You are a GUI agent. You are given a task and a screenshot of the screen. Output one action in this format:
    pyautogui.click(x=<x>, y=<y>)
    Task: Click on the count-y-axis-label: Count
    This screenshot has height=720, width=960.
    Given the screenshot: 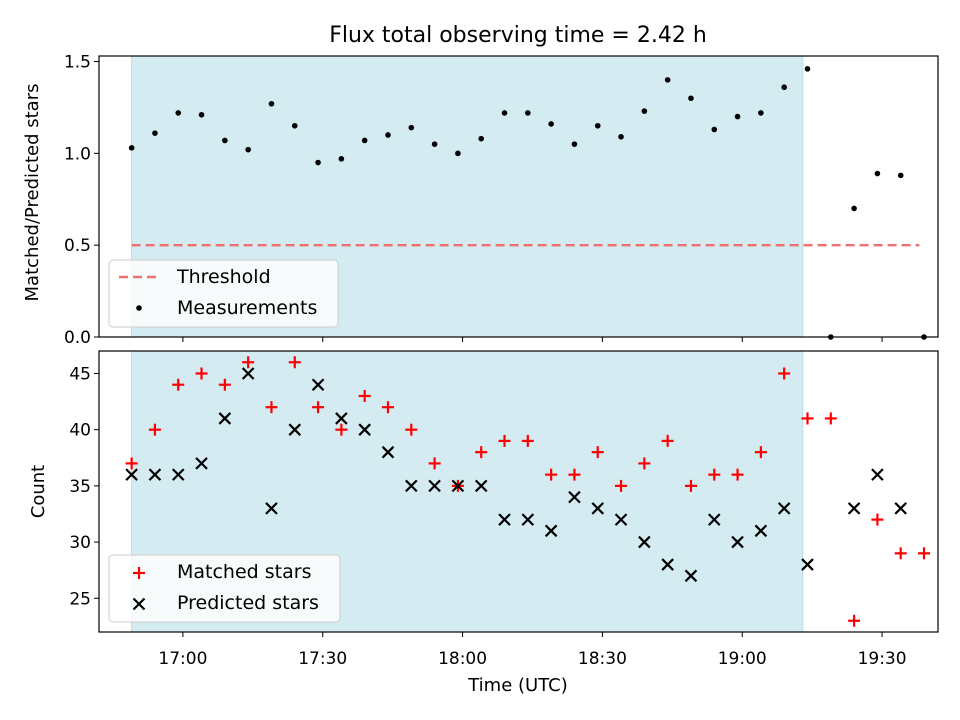 What is the action you would take?
    pyautogui.click(x=38, y=491)
    